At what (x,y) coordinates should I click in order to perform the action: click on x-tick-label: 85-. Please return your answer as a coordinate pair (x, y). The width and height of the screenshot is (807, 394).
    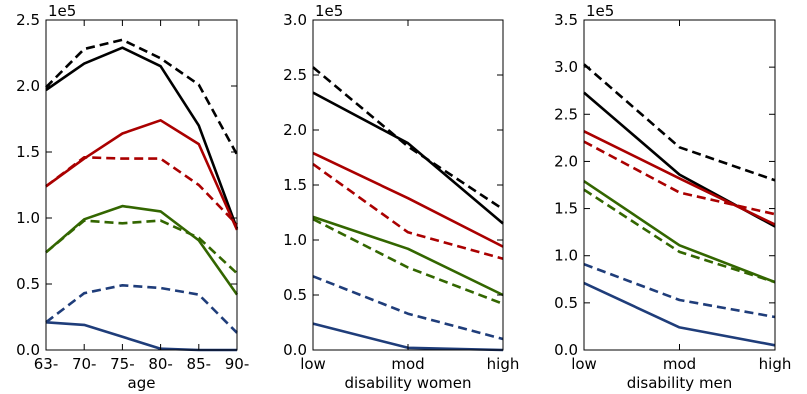
    Looking at the image, I should click on (199, 364).